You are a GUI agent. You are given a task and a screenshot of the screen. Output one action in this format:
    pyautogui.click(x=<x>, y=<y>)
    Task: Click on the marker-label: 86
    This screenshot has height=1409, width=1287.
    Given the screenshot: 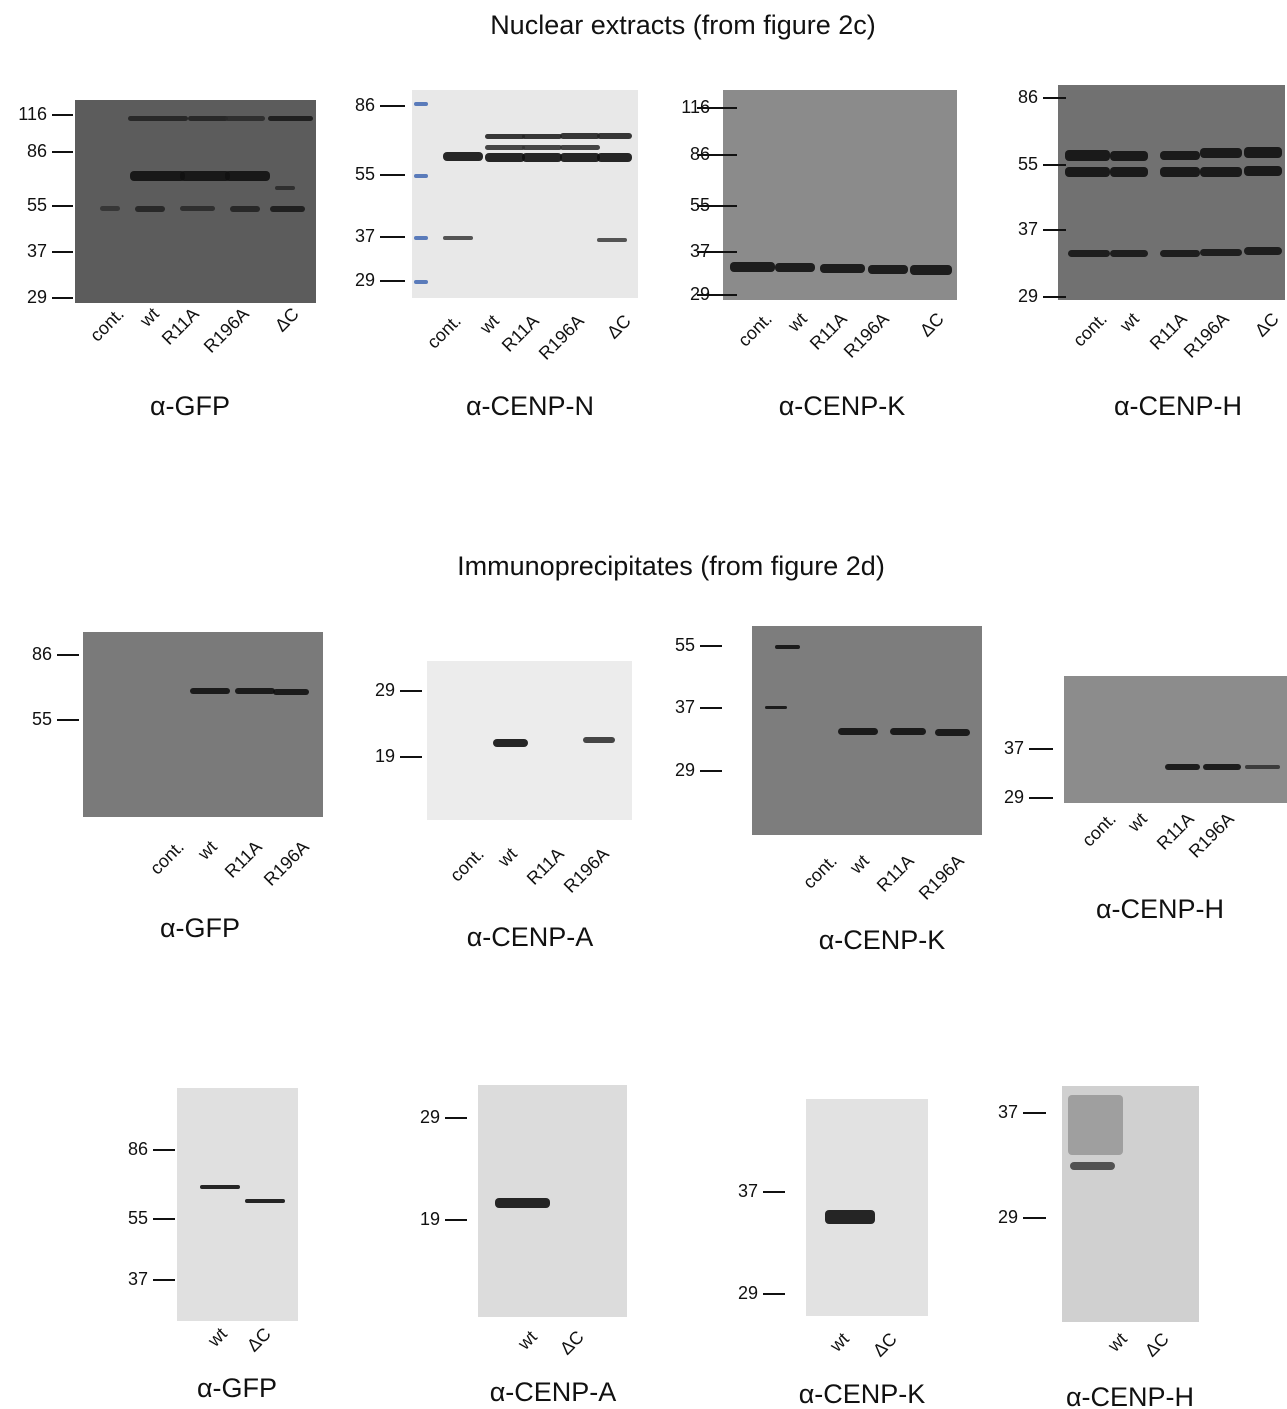 What is the action you would take?
    pyautogui.click(x=42, y=654)
    